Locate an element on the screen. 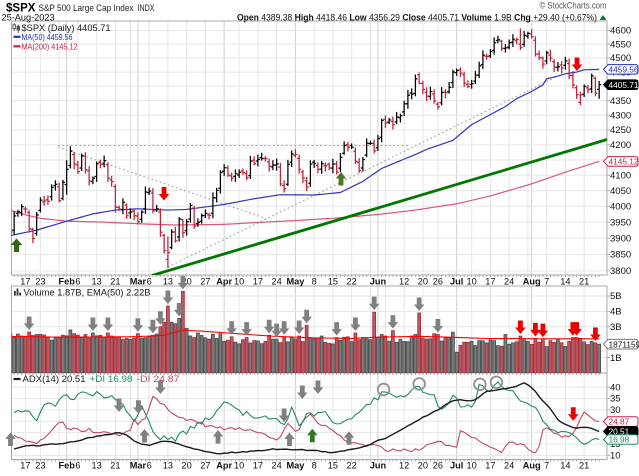 The image size is (639, 476). svg-text: © StockCharts.com is located at coordinates (573, 6).